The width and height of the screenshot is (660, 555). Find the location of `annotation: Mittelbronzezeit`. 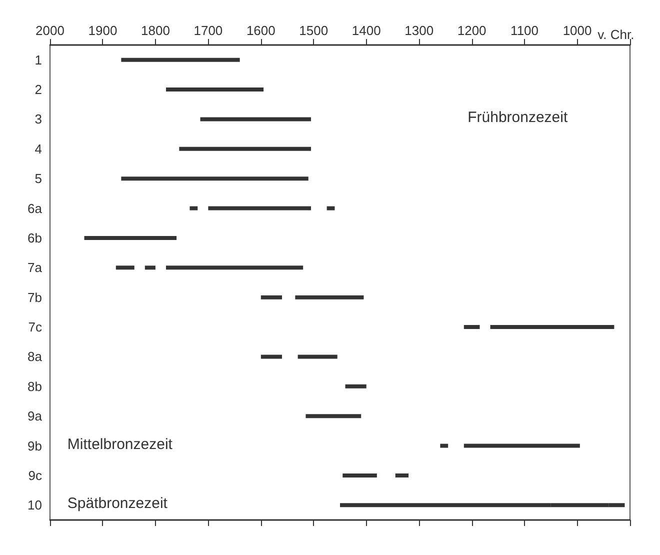

annotation: Mittelbronzezeit is located at coordinates (120, 444).